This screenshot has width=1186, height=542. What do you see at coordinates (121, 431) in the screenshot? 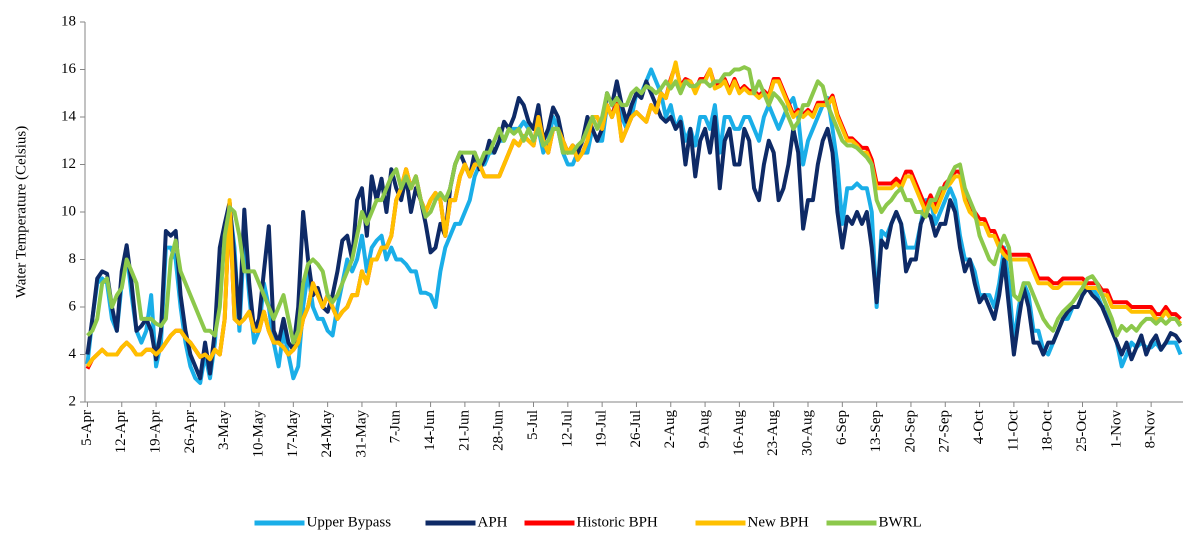
I see `x-tick-label: 12-Apr` at bounding box center [121, 431].